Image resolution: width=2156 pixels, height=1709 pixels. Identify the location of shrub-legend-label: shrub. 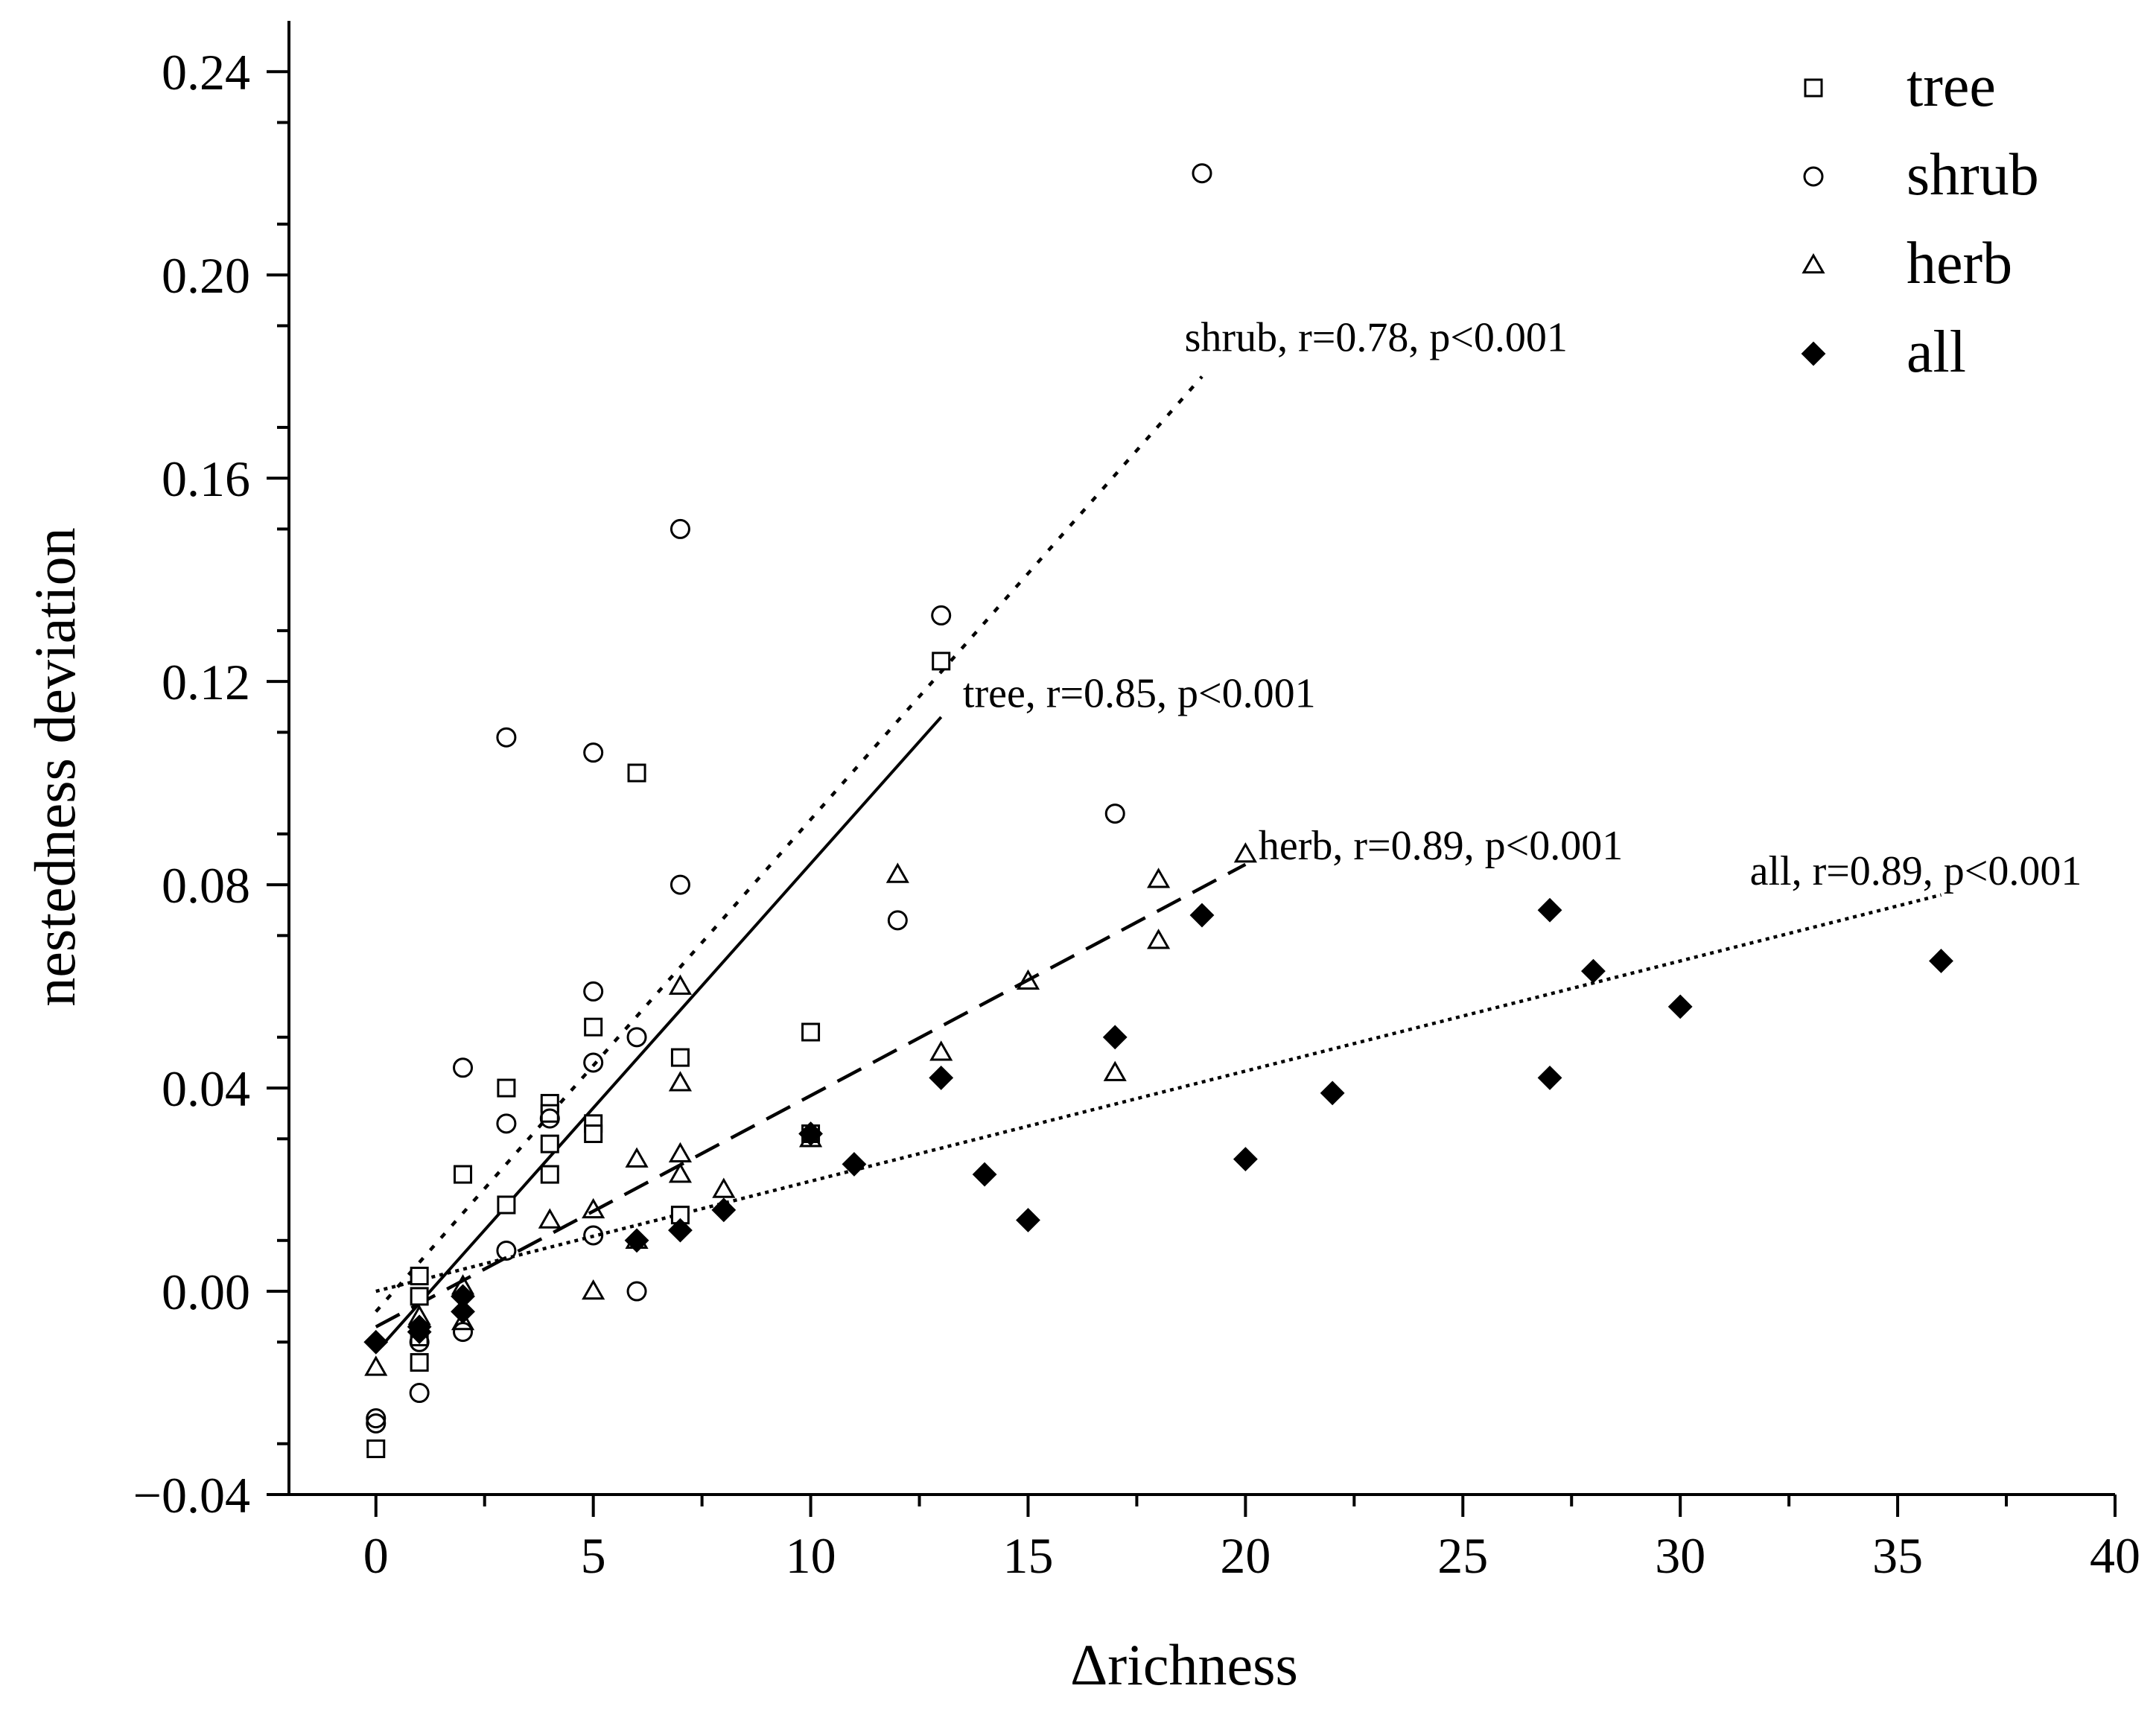
(1973, 175).